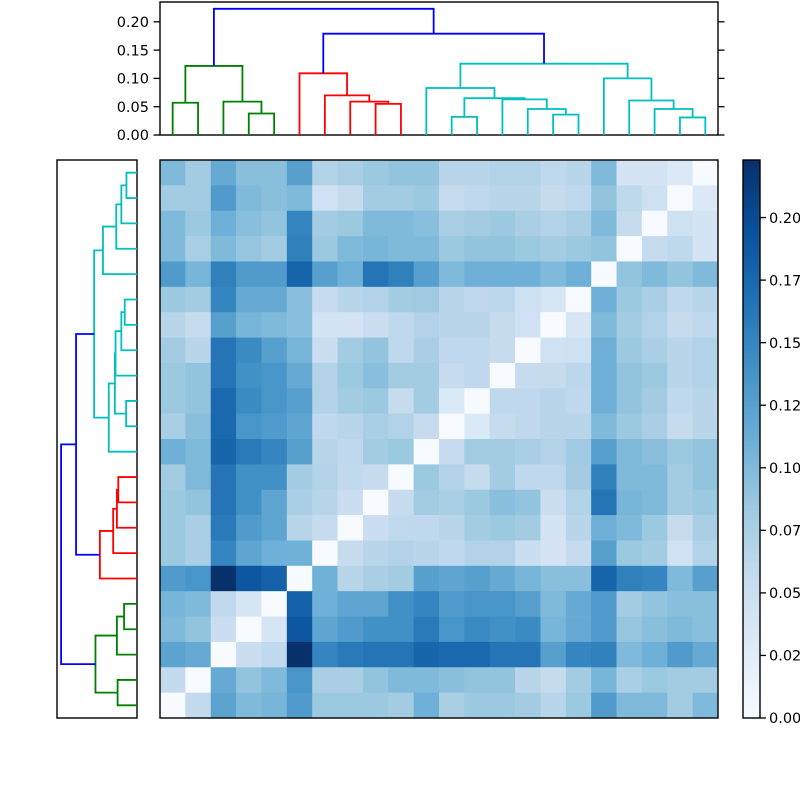 The width and height of the screenshot is (800, 800). I want to click on colorbar-tick-label: 0.02, so click(784, 657).